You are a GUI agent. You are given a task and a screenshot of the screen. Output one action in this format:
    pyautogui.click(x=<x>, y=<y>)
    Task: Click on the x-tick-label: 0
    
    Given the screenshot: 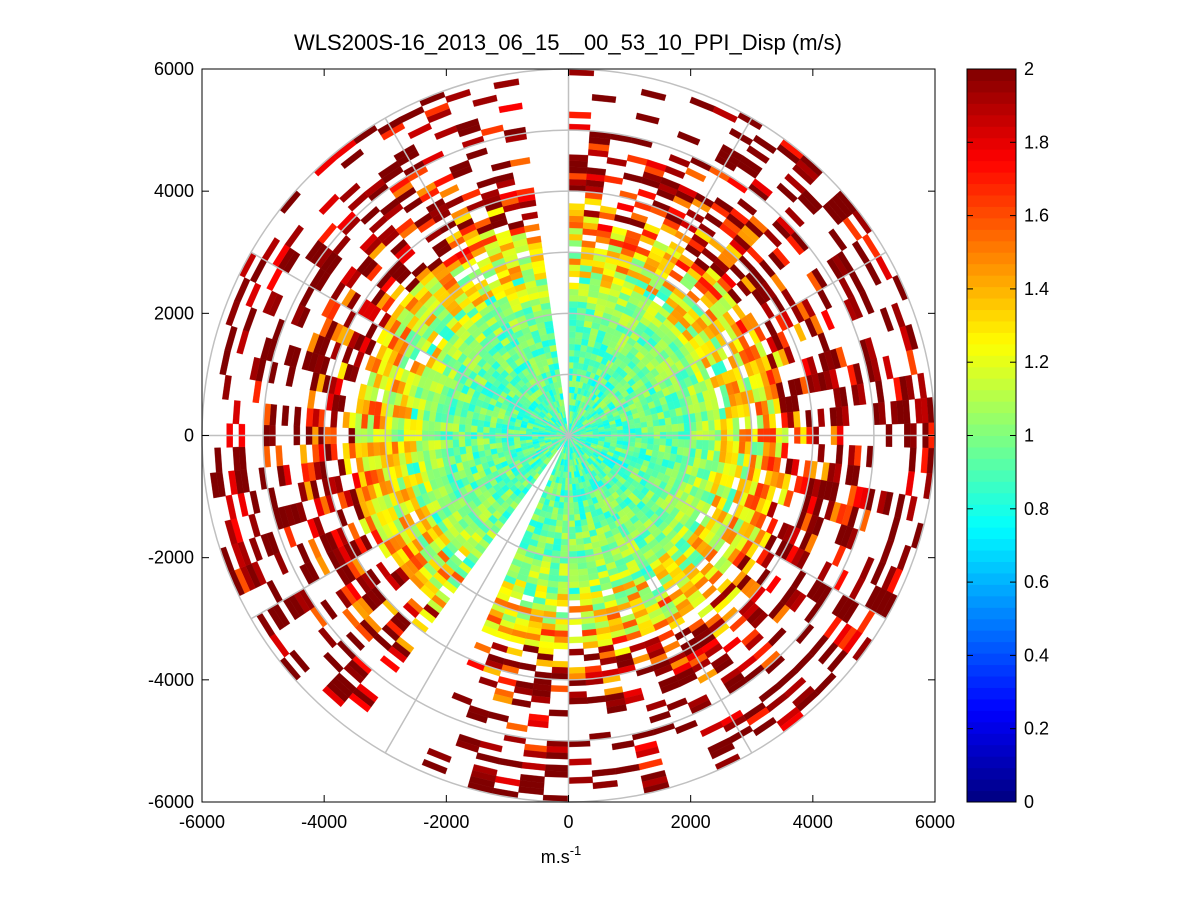 What is the action you would take?
    pyautogui.click(x=568, y=822)
    